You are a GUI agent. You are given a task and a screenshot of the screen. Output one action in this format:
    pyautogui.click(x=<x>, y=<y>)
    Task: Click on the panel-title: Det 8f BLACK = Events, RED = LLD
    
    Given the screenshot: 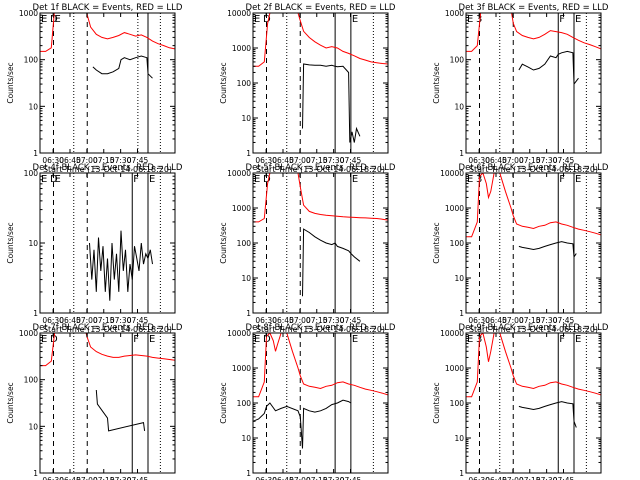 What is the action you would take?
    pyautogui.click(x=321, y=328)
    